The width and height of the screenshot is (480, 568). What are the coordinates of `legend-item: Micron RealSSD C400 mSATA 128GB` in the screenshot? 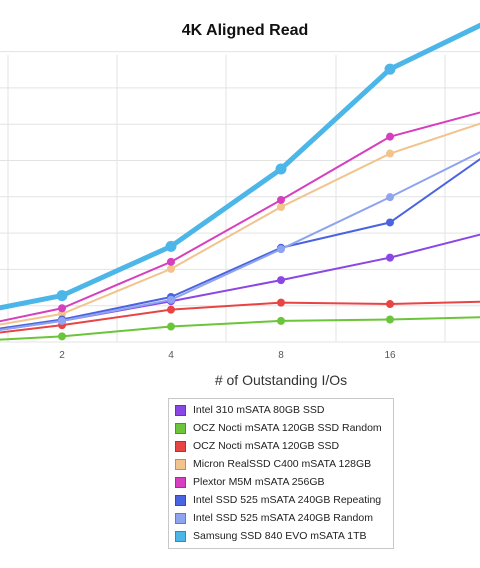 It's located at (281, 464).